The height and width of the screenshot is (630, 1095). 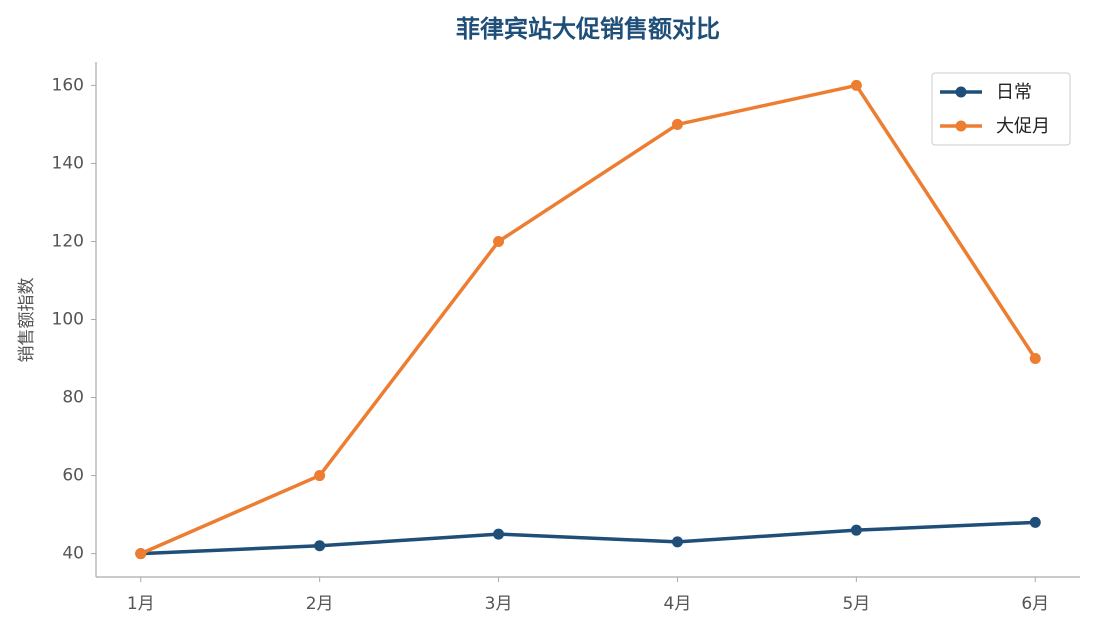 I want to click on x-tick-label: 6月, so click(x=1035, y=604).